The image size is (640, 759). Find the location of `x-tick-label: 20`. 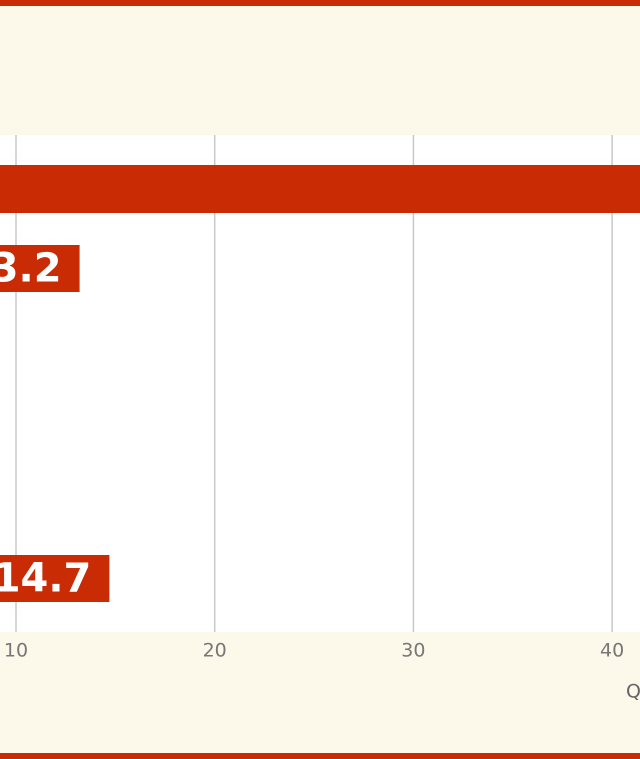

x-tick-label: 20 is located at coordinates (215, 651).